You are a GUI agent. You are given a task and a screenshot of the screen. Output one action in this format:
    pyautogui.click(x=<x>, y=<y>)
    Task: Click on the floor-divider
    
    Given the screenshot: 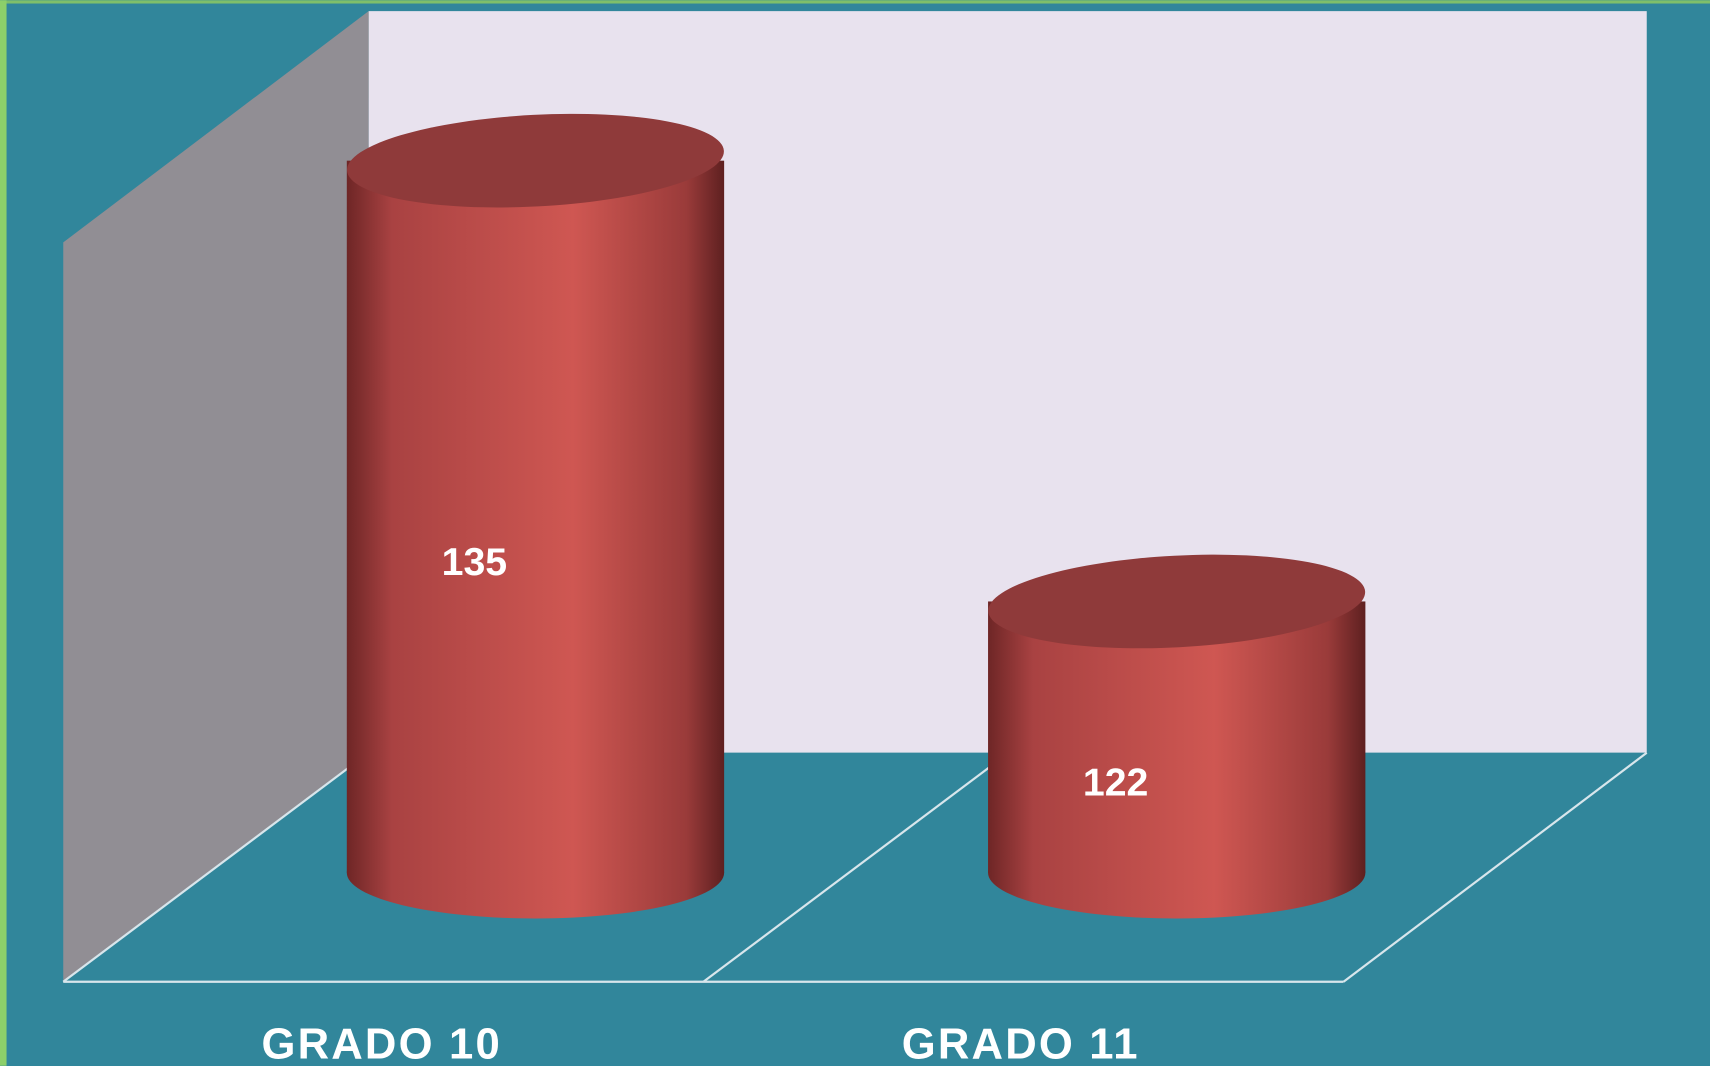 What is the action you would take?
    pyautogui.click(x=856, y=867)
    